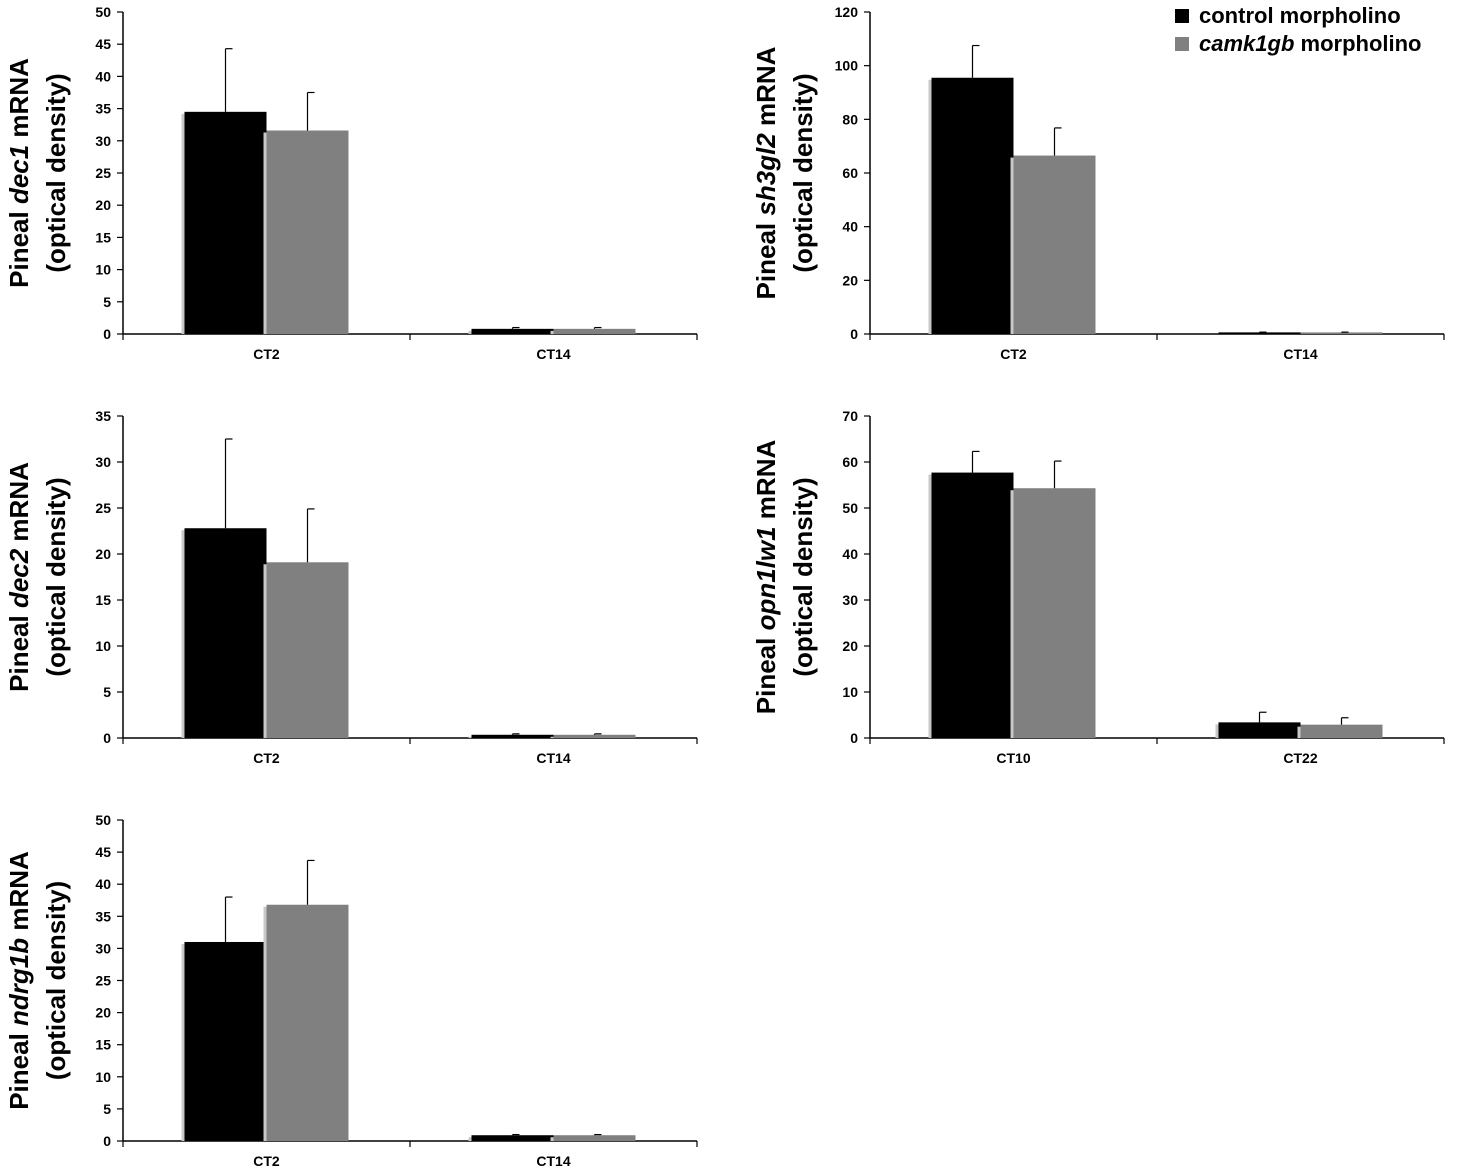  I want to click on legend-label: camk1gb morpholino, so click(1310, 43).